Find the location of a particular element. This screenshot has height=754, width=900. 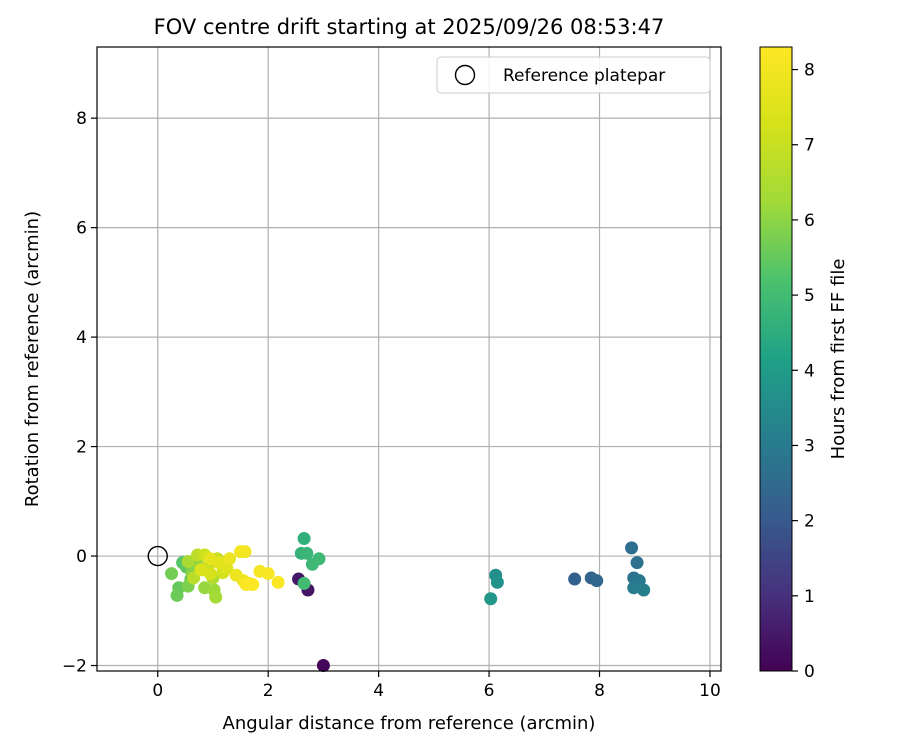

colorbar-tick-label: 6 is located at coordinates (809, 221).